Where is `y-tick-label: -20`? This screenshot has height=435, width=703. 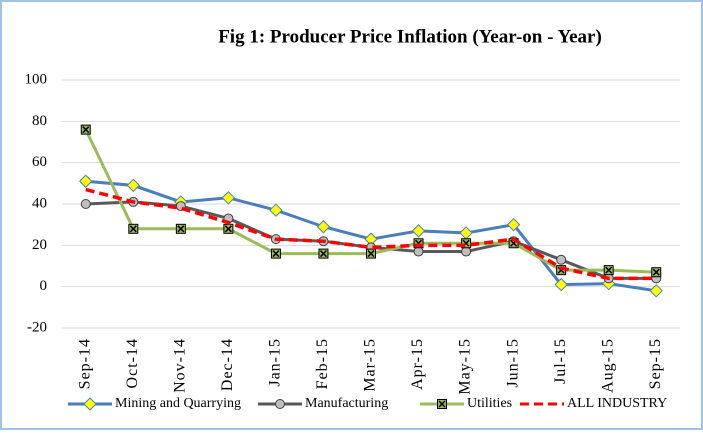 y-tick-label: -20 is located at coordinates (37, 327).